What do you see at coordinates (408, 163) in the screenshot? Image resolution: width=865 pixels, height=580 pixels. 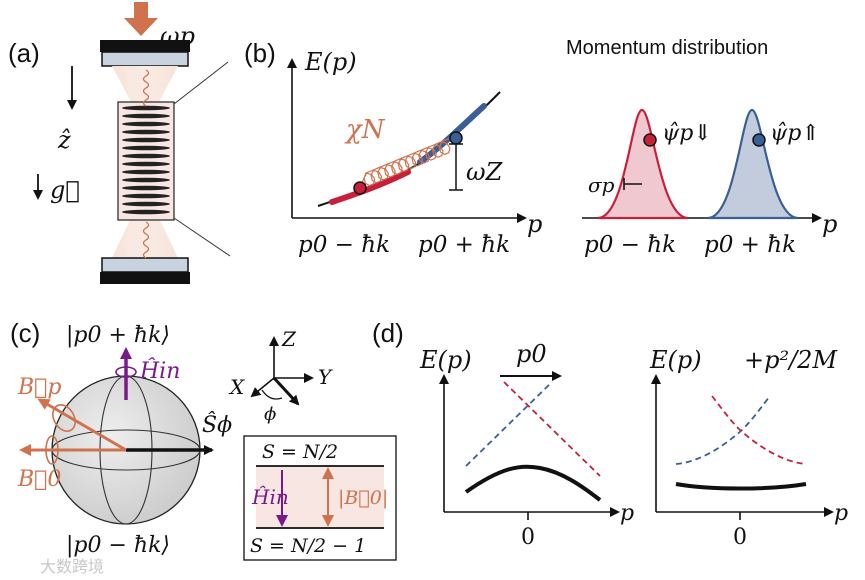 I see `coupling-spring` at bounding box center [408, 163].